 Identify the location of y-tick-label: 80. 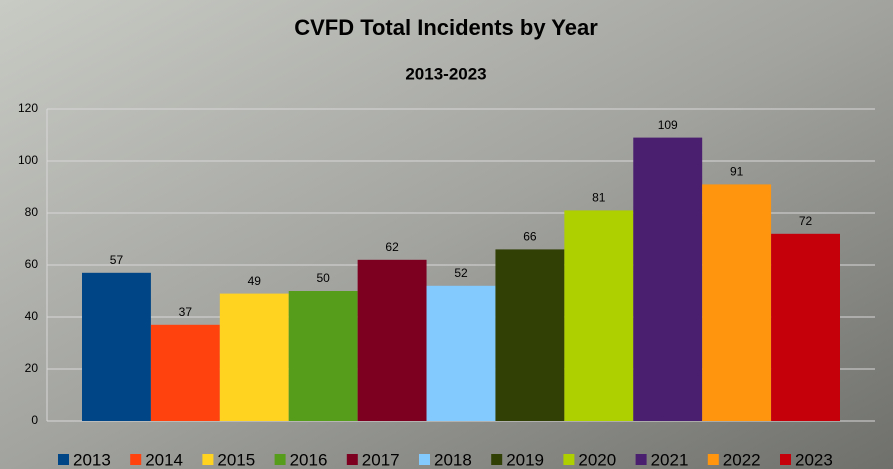
(32, 212).